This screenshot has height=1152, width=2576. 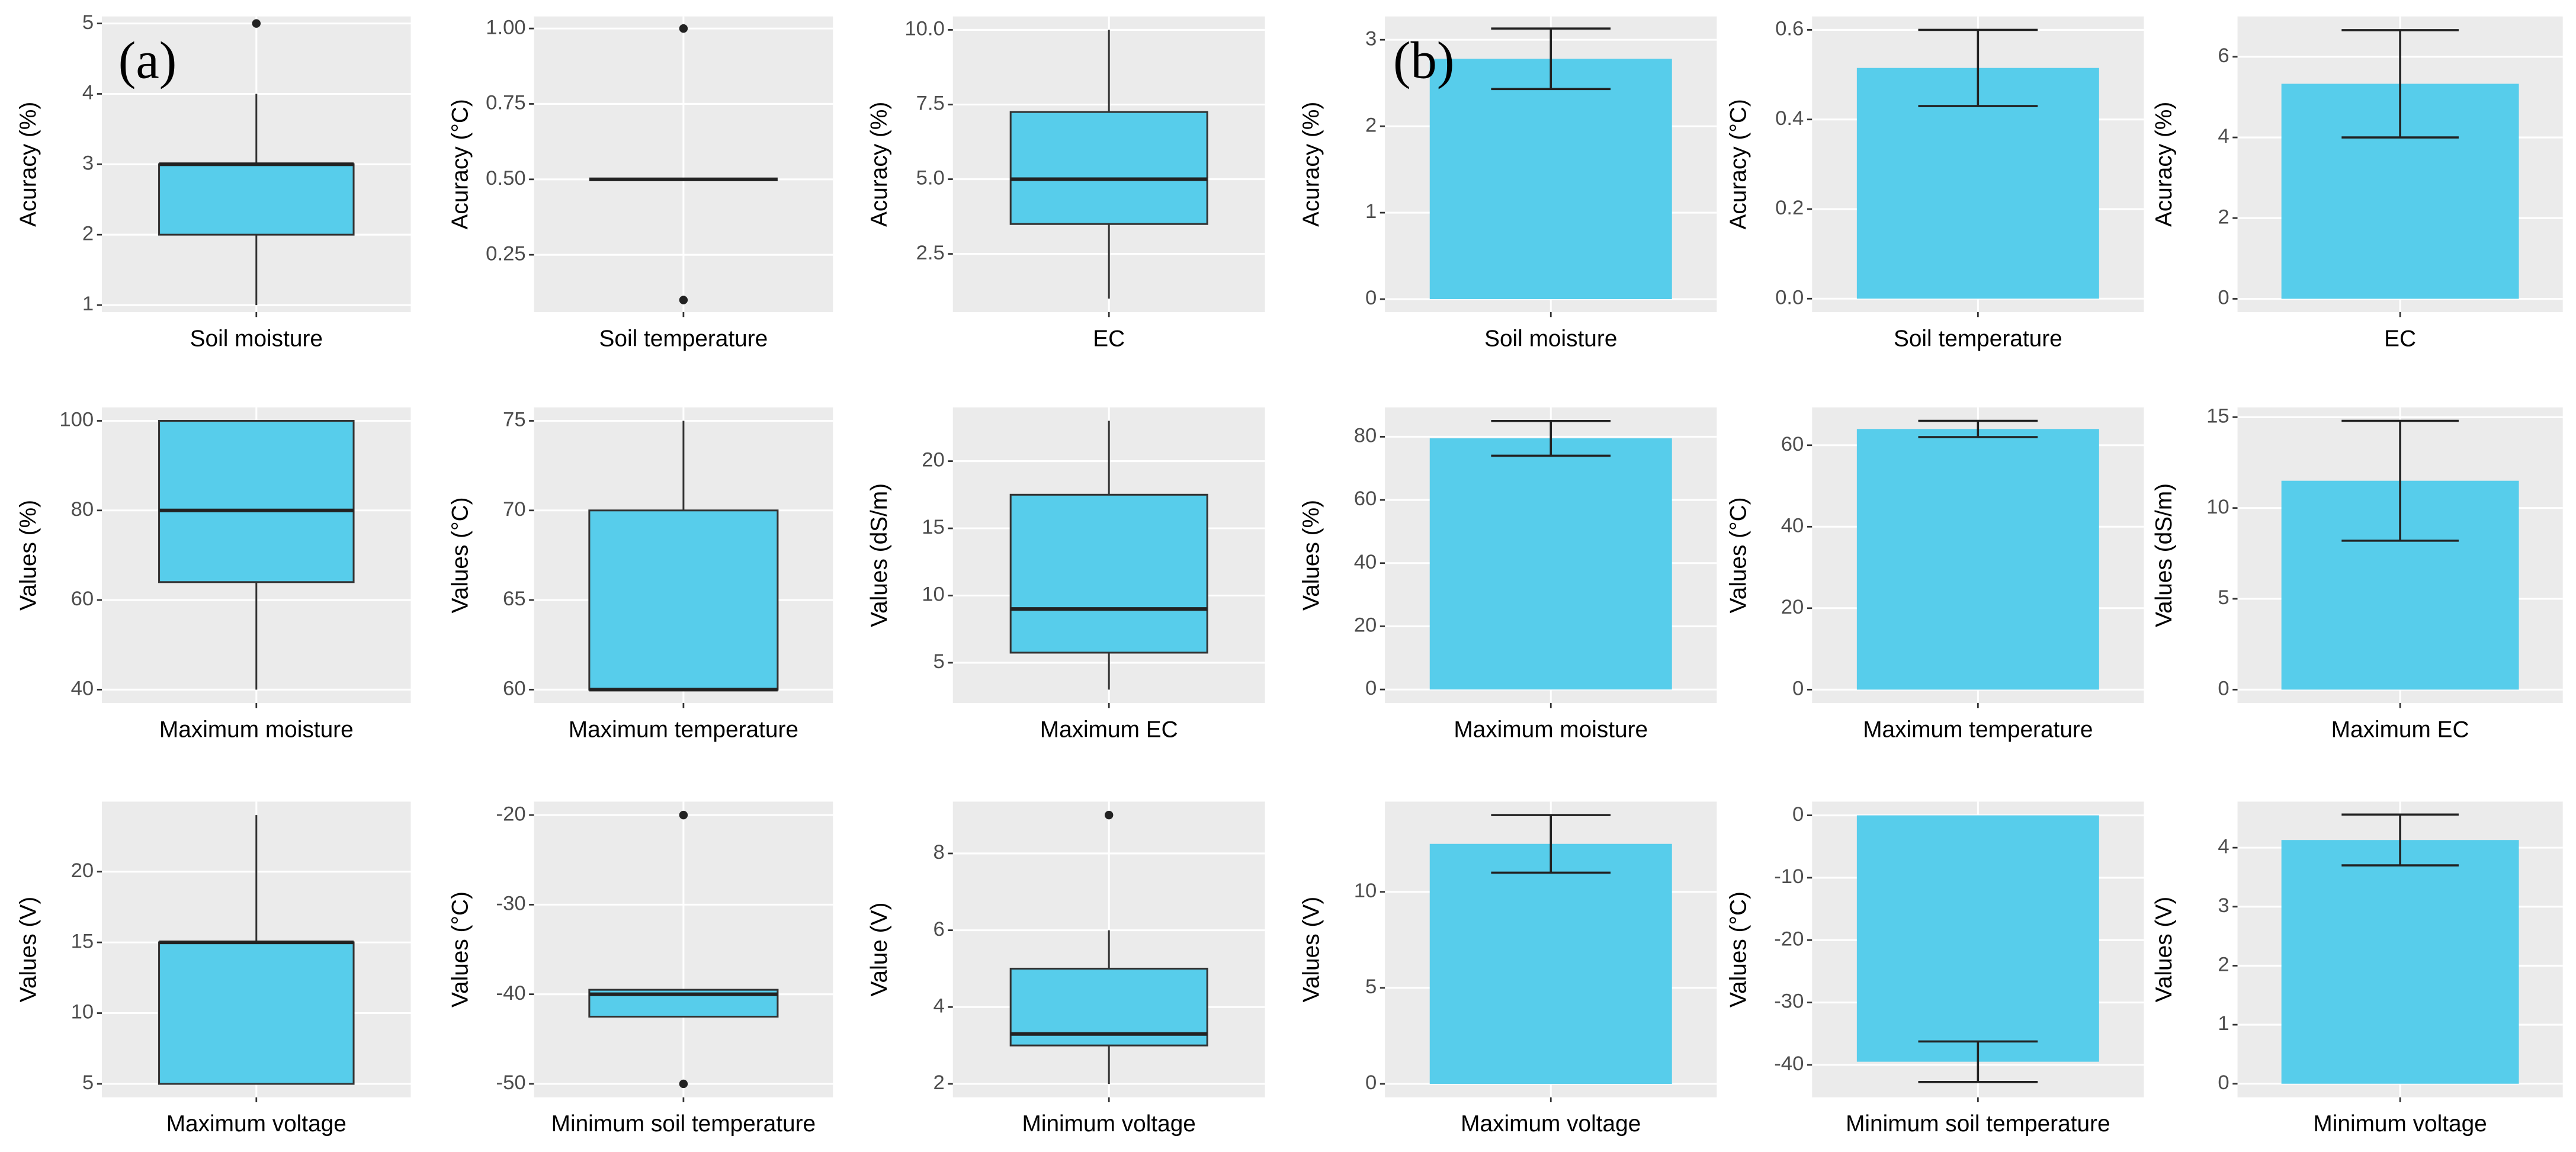 I want to click on panel-label: (b), so click(x=1423, y=60).